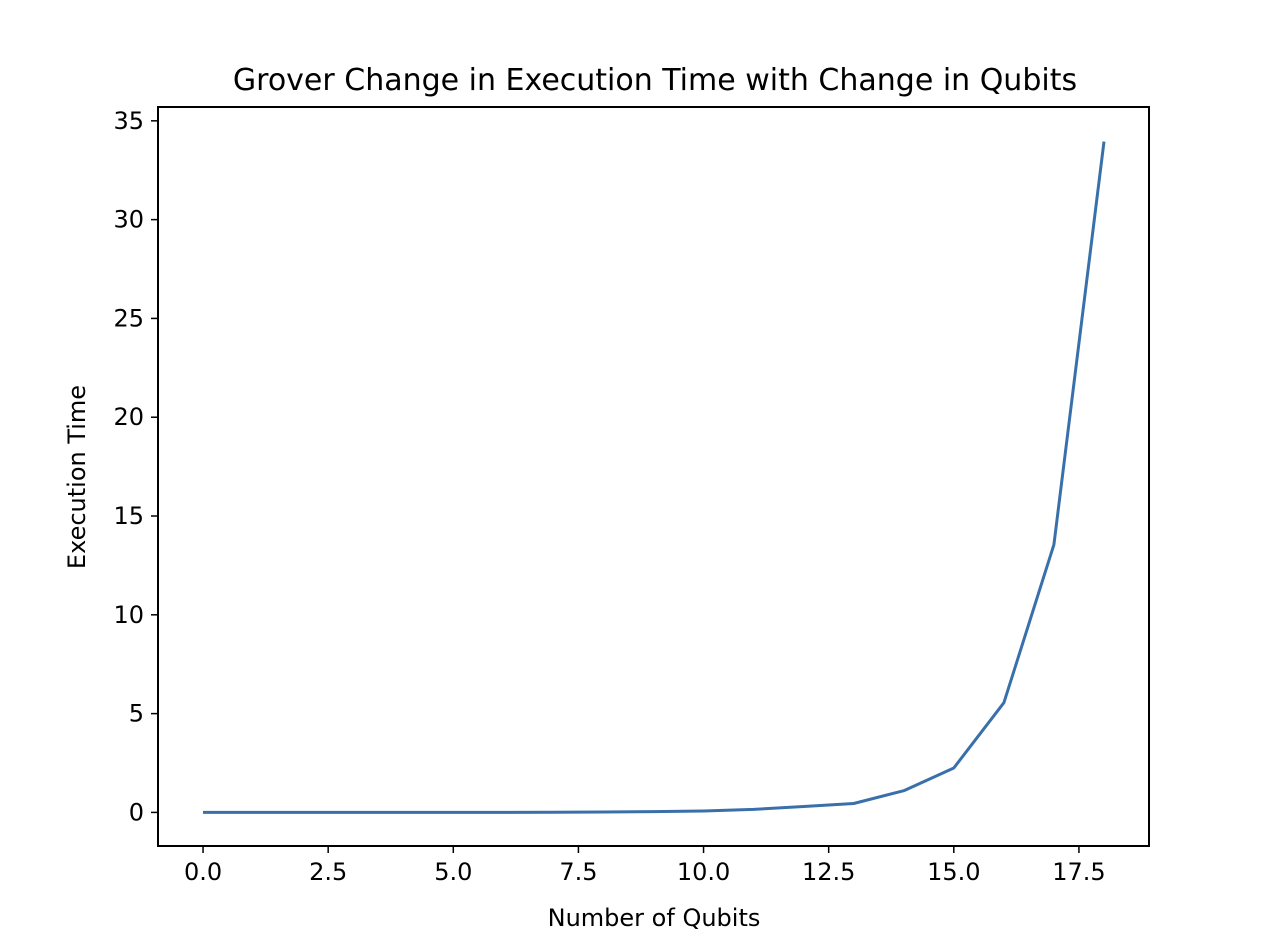 The width and height of the screenshot is (1272, 948). What do you see at coordinates (1078, 872) in the screenshot?
I see `x-tick-label: 17.5` at bounding box center [1078, 872].